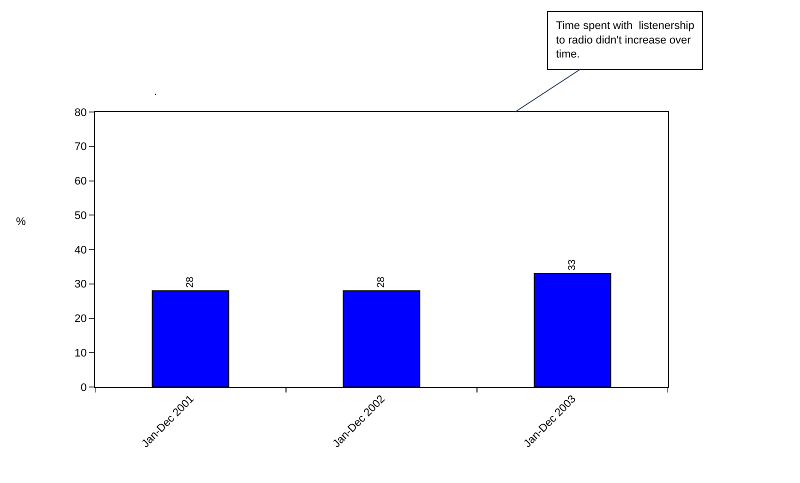  What do you see at coordinates (80, 284) in the screenshot?
I see `y-tick-label: 30` at bounding box center [80, 284].